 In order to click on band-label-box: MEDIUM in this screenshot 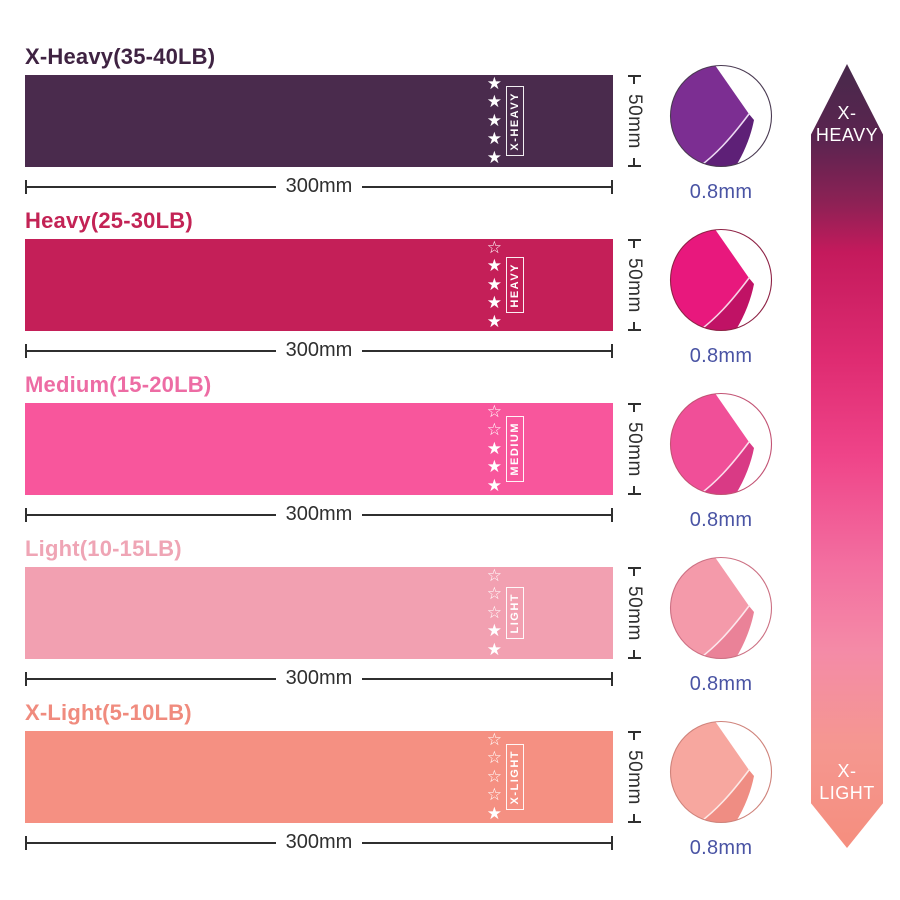, I will do `click(515, 449)`.